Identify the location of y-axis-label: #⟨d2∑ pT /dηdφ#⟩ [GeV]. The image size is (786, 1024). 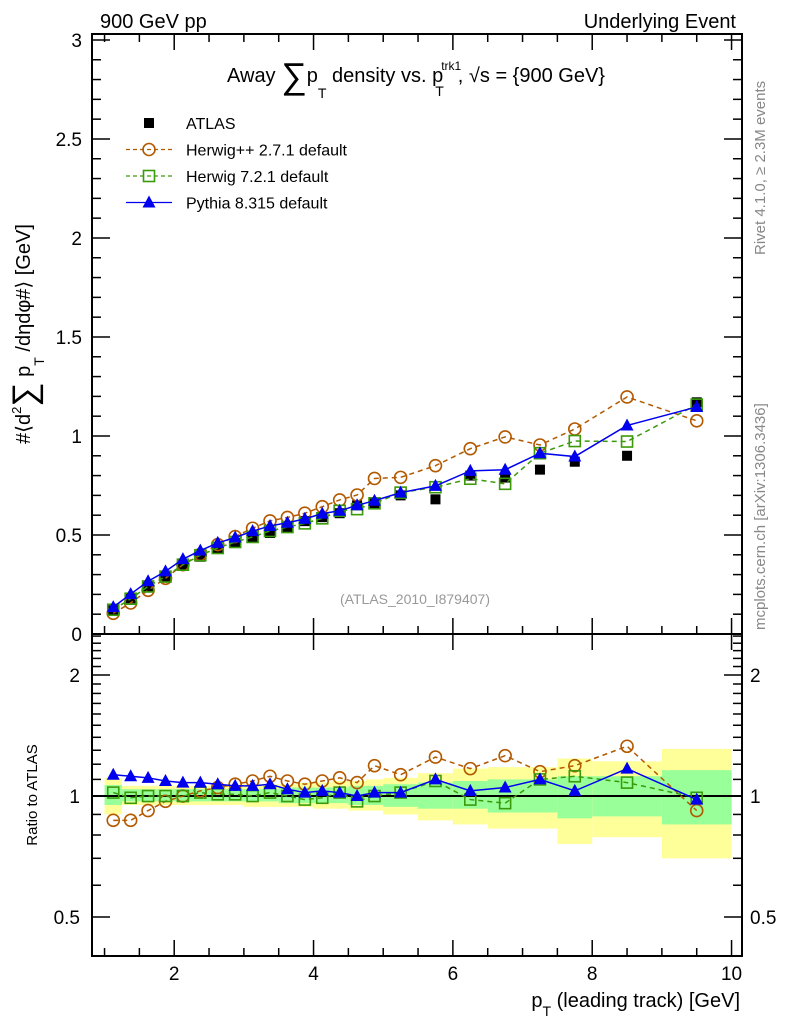
(26, 334).